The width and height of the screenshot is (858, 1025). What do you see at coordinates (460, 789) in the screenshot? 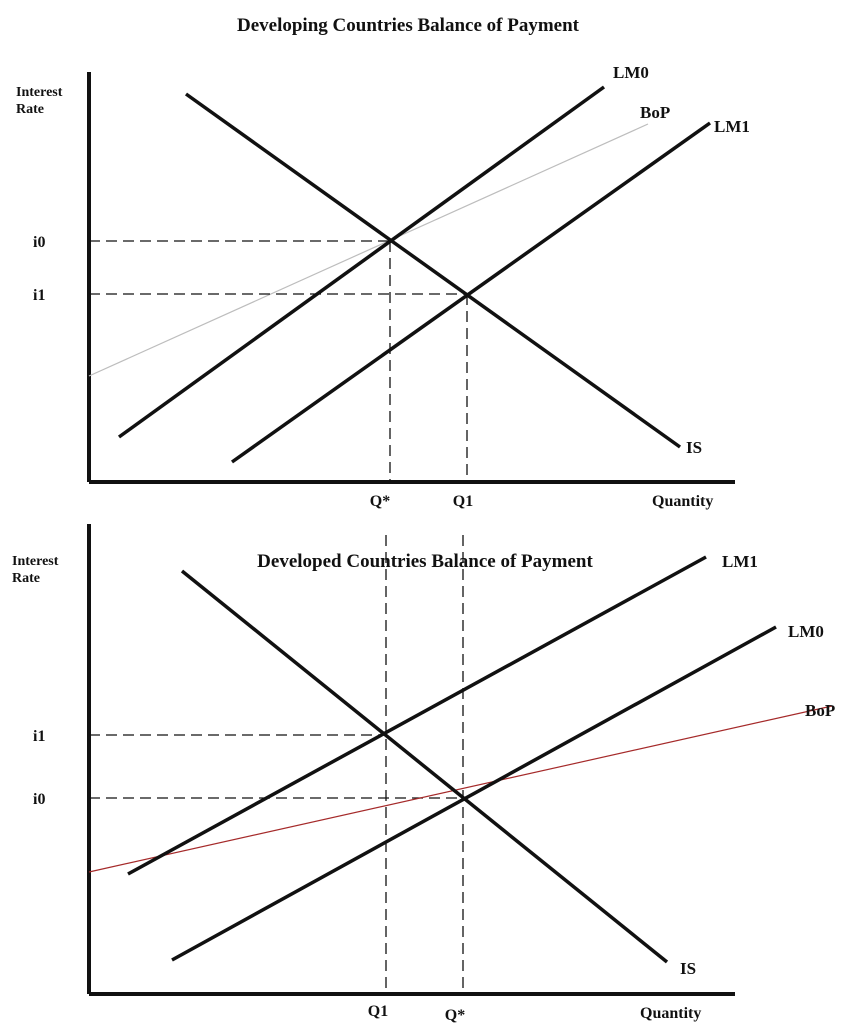
I see `bop-curve` at bounding box center [460, 789].